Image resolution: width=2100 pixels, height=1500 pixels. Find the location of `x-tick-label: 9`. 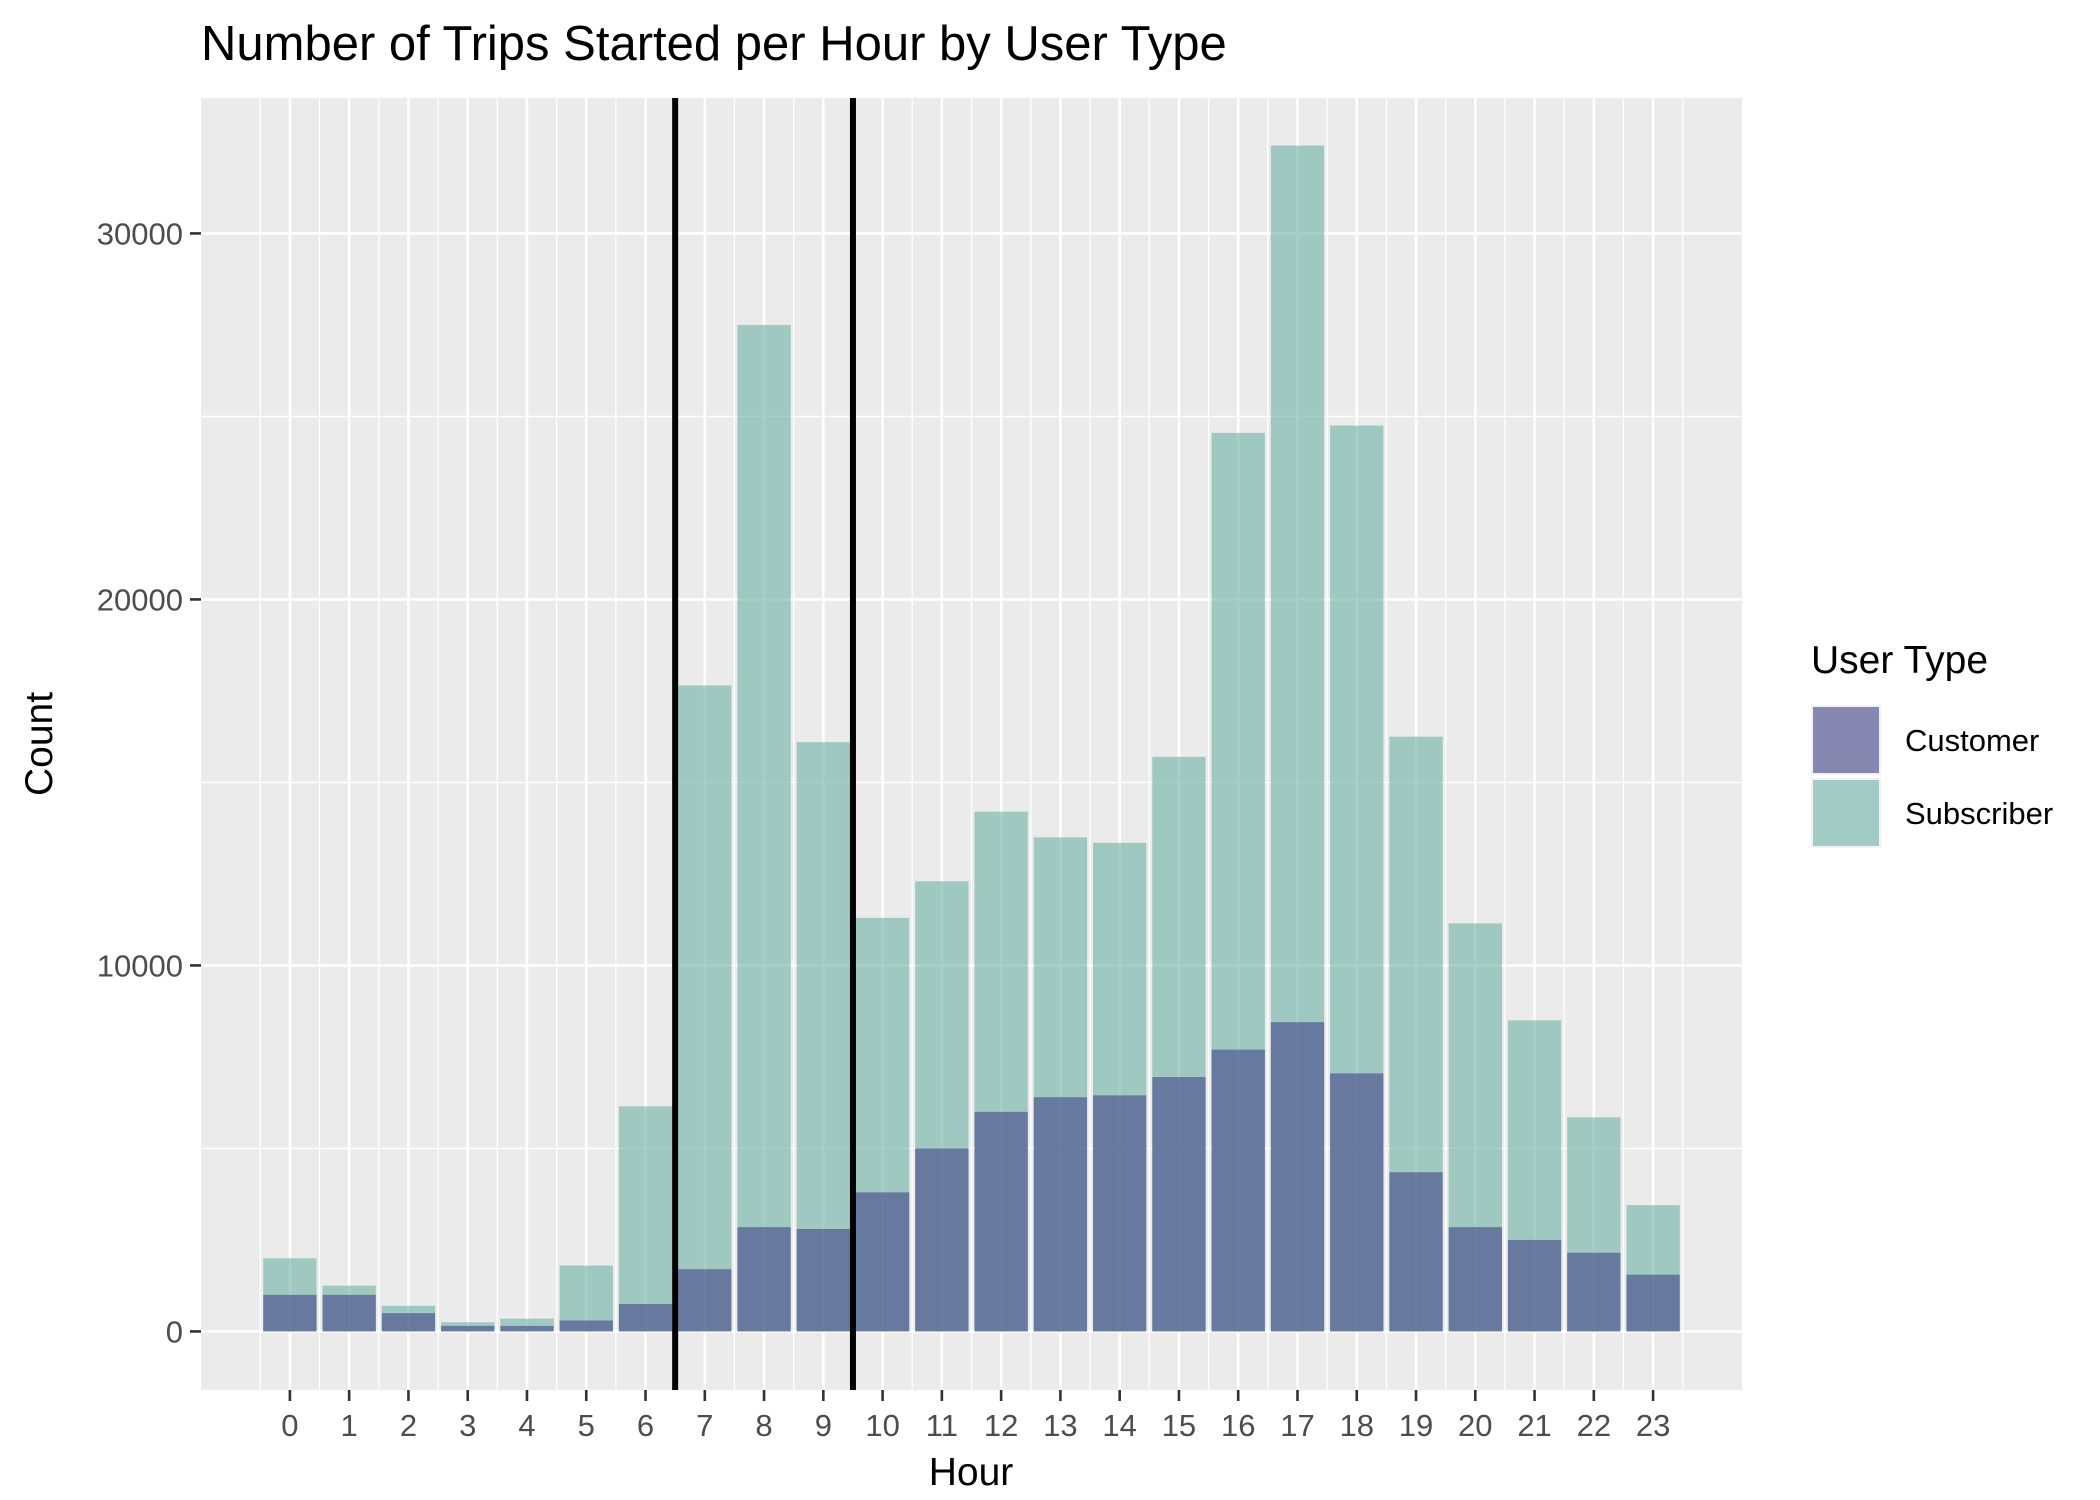

x-tick-label: 9 is located at coordinates (823, 1425).